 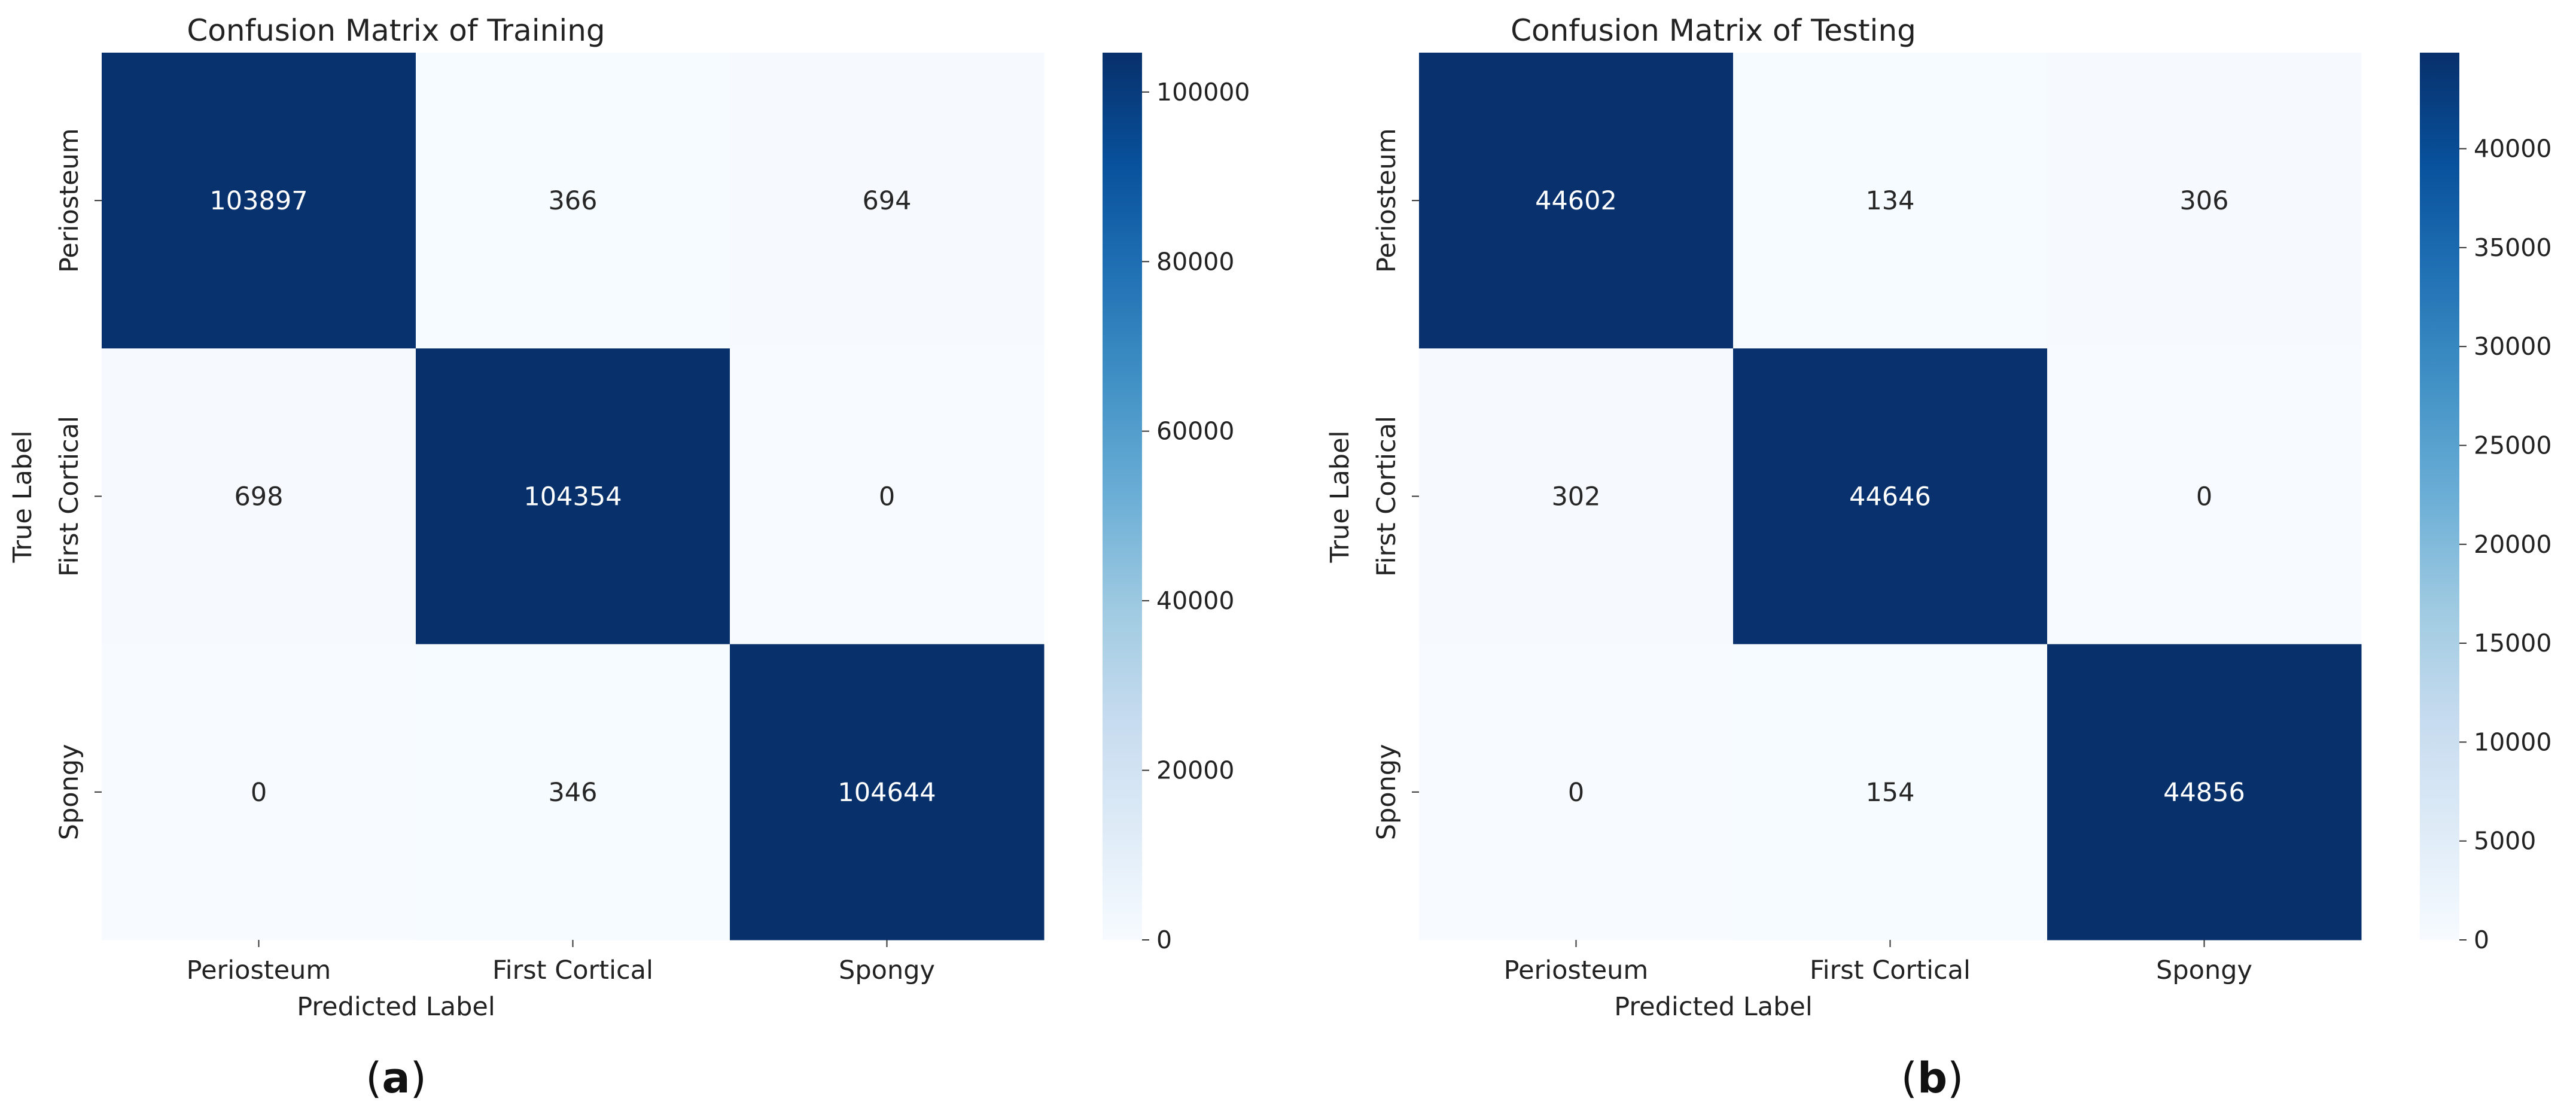 I want to click on subfigure-letter: a, so click(x=396, y=1078).